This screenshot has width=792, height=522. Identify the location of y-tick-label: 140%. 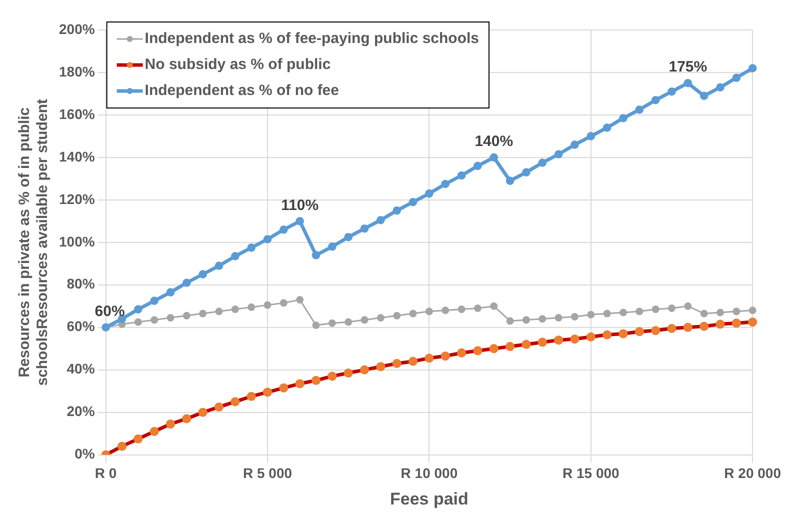
(77, 156).